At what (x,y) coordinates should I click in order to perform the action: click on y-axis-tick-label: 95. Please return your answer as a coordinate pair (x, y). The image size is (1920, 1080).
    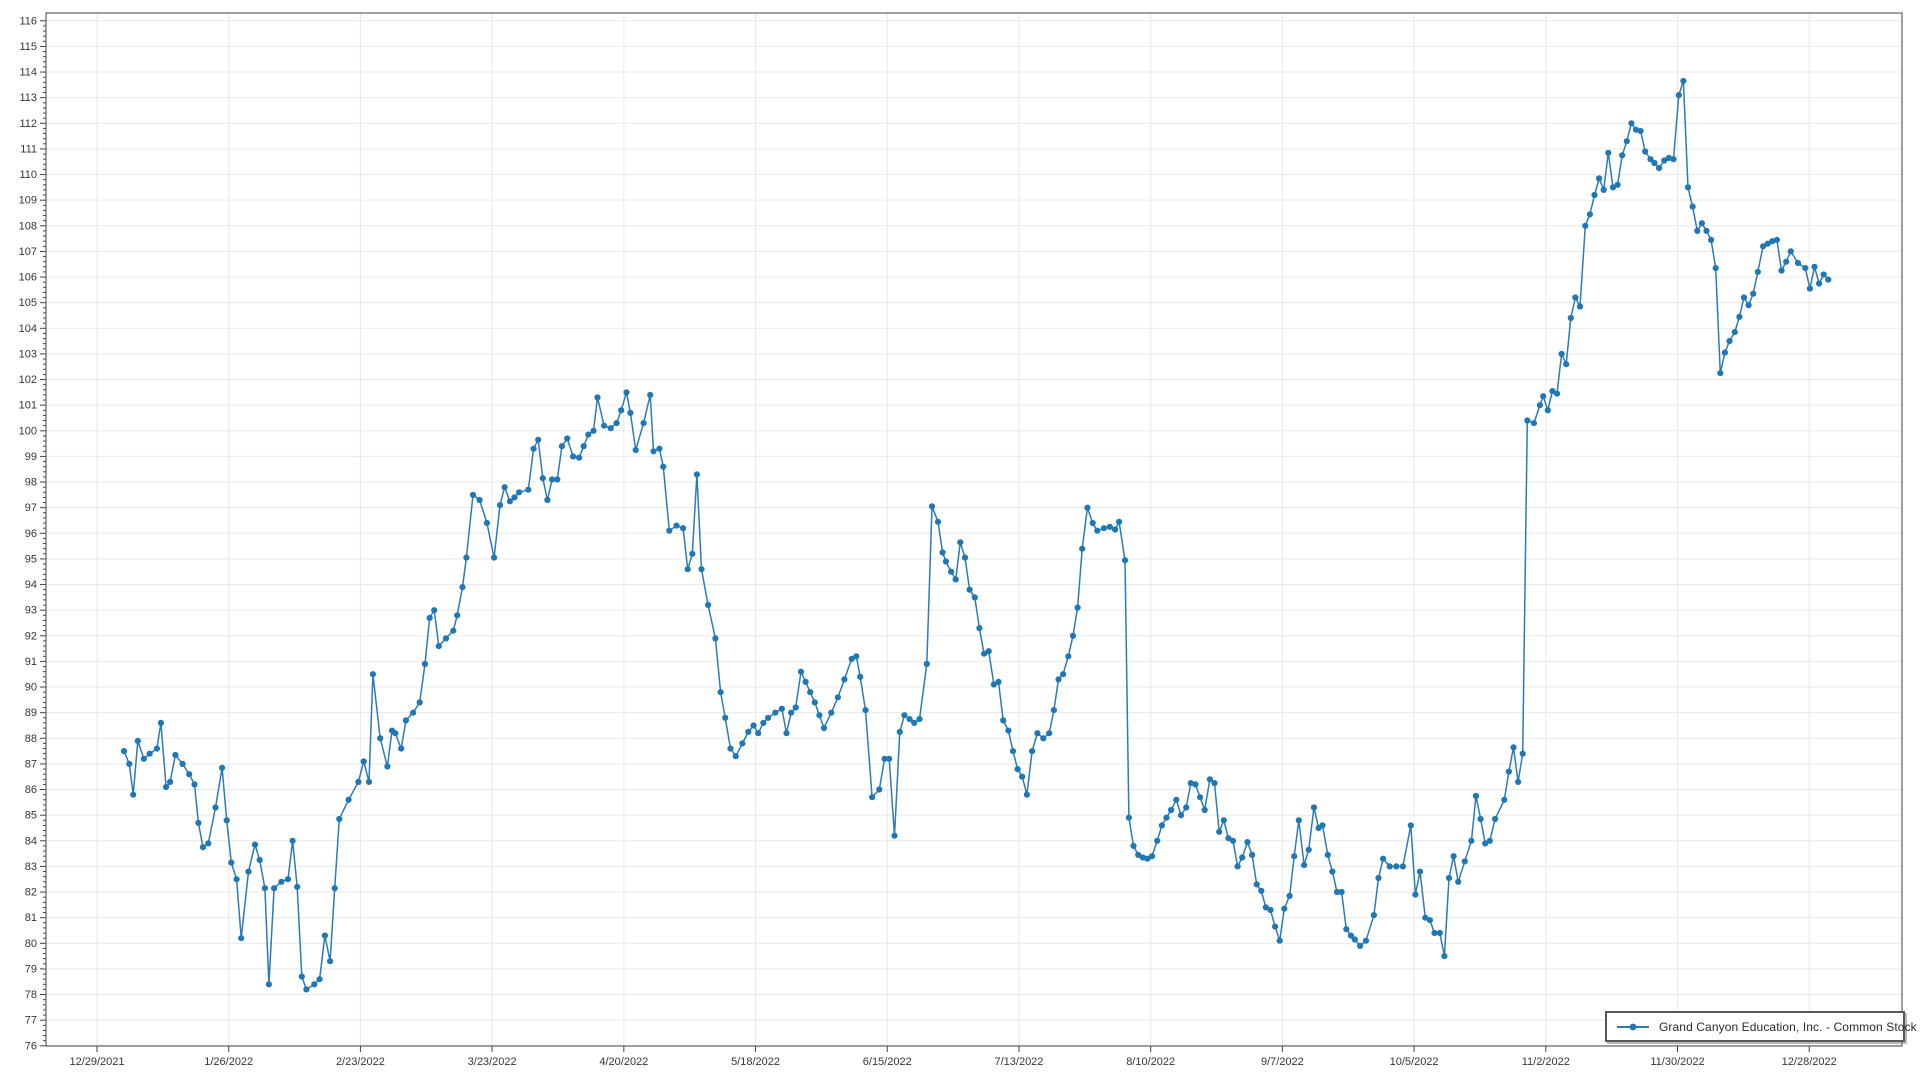
    Looking at the image, I should click on (31, 559).